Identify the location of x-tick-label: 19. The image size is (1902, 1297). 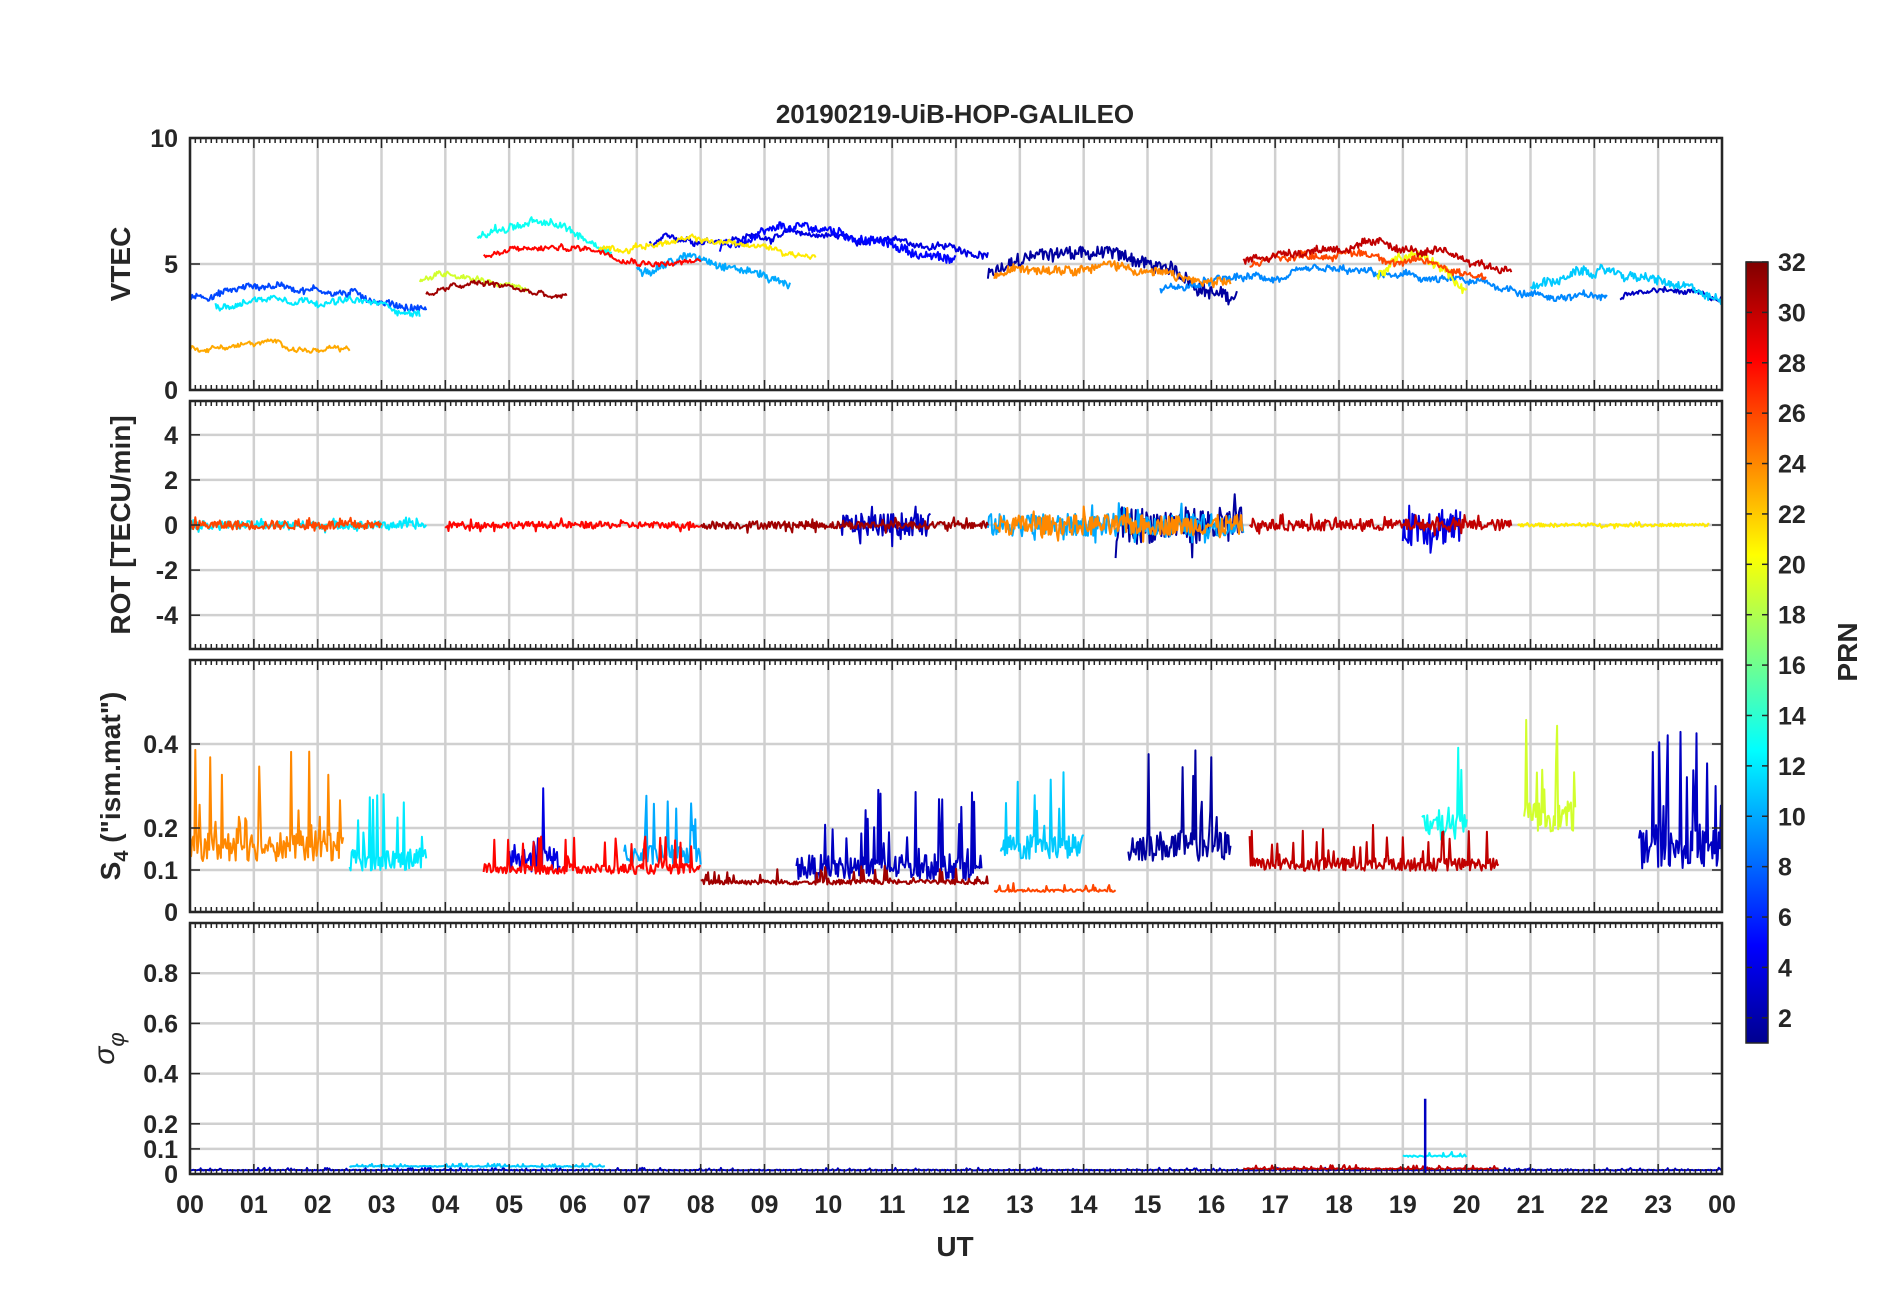
(1403, 1205).